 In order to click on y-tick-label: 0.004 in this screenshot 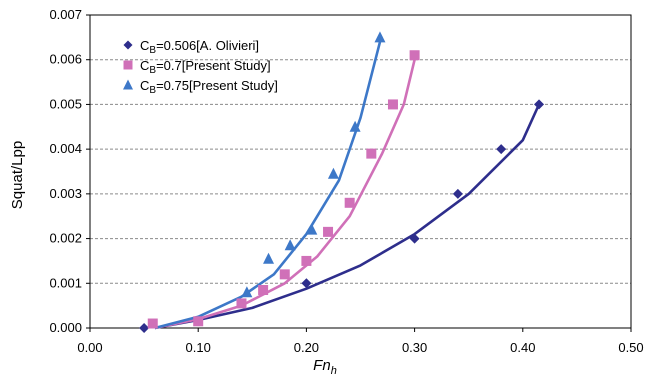, I will do `click(65, 148)`.